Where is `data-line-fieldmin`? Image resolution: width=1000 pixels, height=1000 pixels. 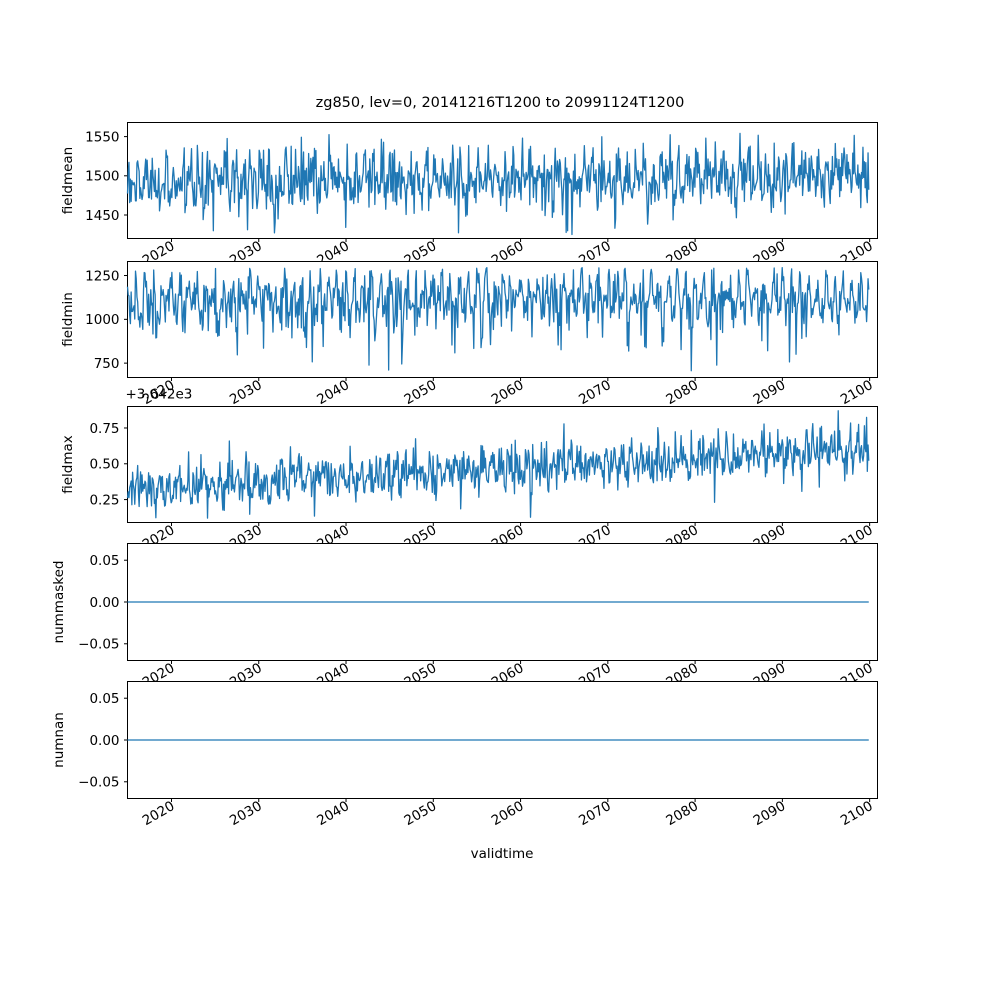 data-line-fieldmin is located at coordinates (498, 319).